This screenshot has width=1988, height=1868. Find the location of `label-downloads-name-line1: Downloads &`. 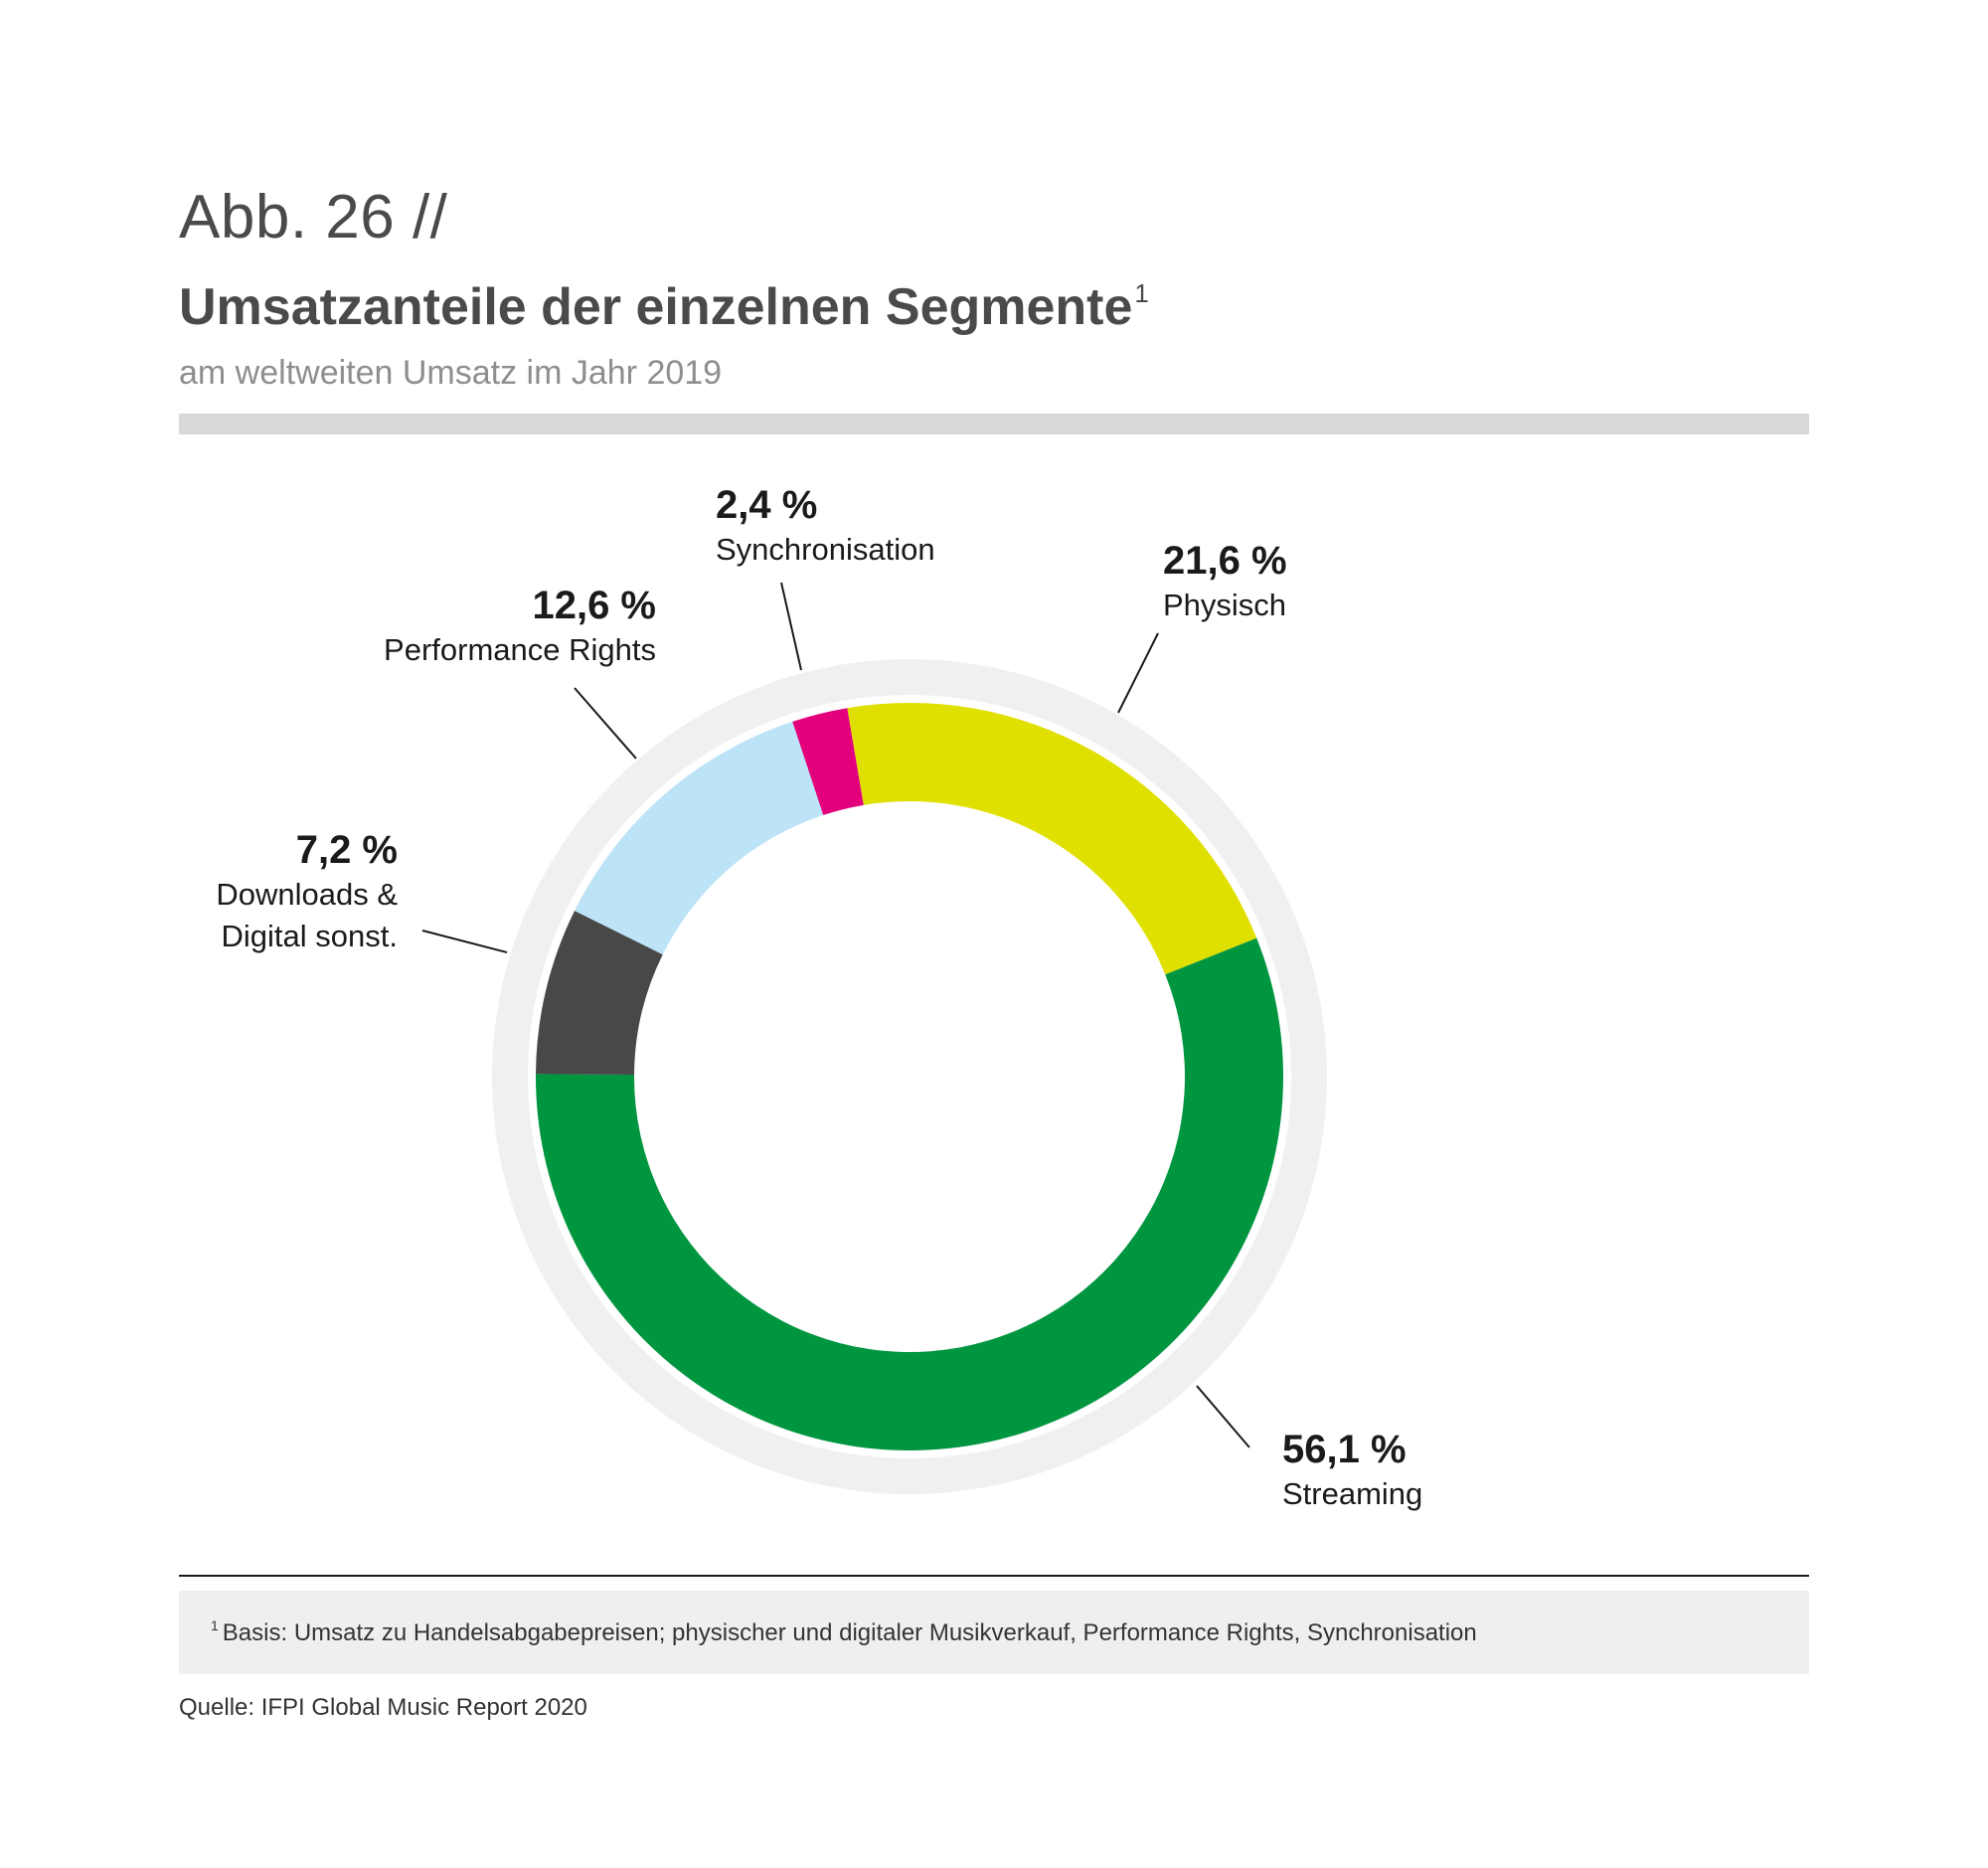

label-downloads-name-line1: Downloads & is located at coordinates (307, 894).